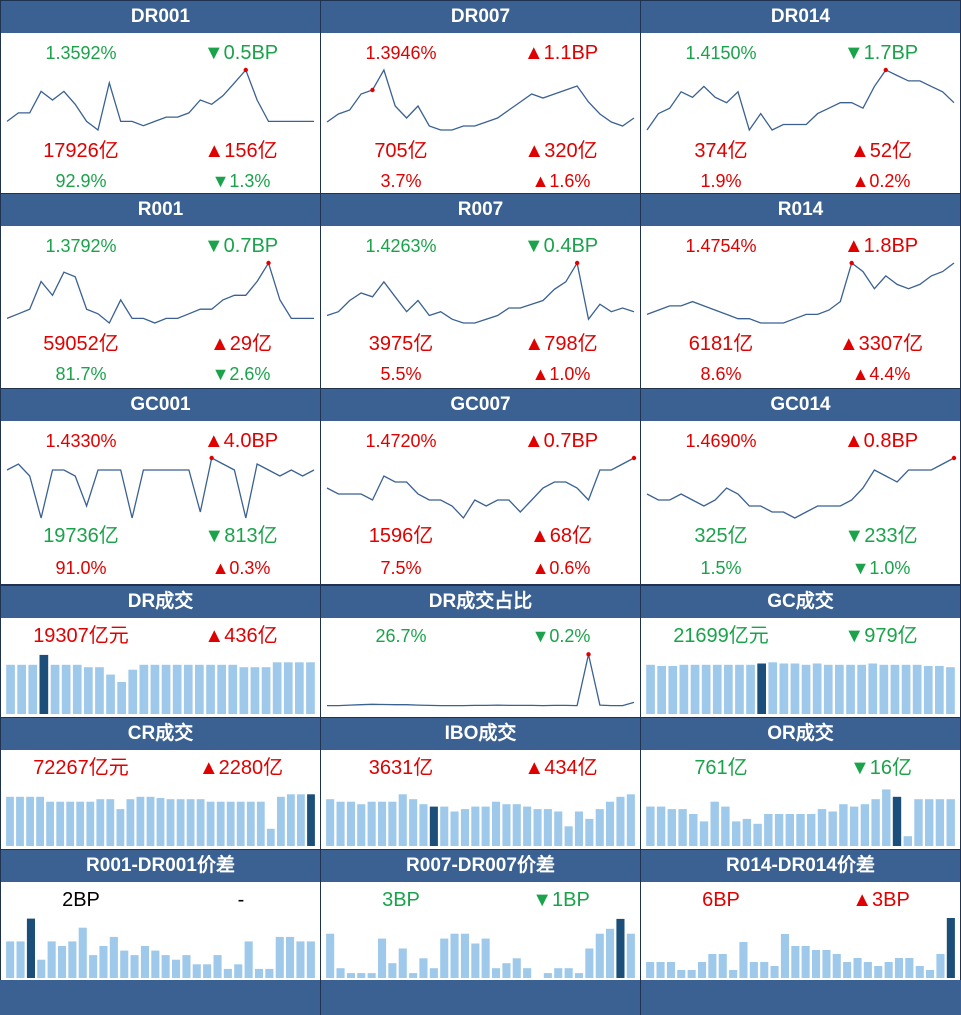 This screenshot has width=961, height=1015. I want to click on rate-panel-dr007: DR007 1.3946% ▲1.1BP 705亿 ▲320亿 3.7% ▲1.6%, so click(480, 97).